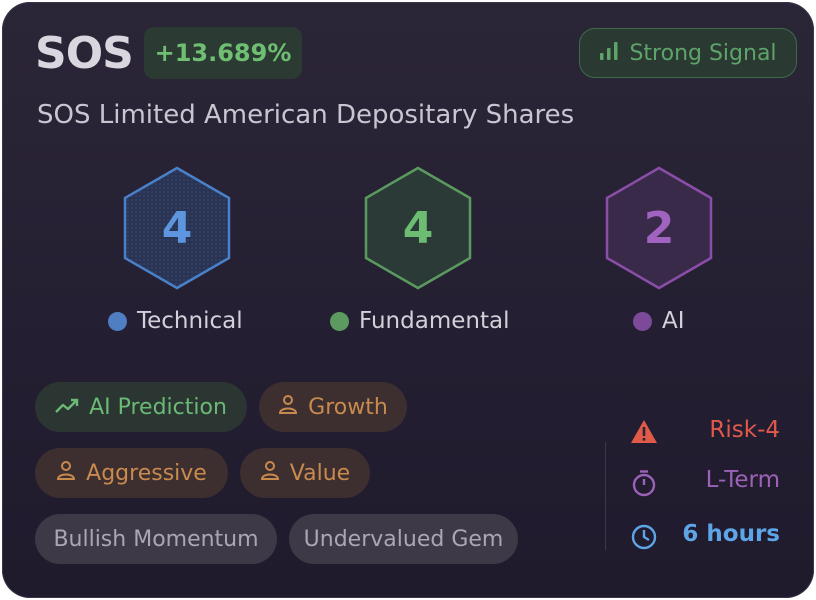 The height and width of the screenshot is (600, 816). I want to click on ai-label-text: AI, so click(673, 321).